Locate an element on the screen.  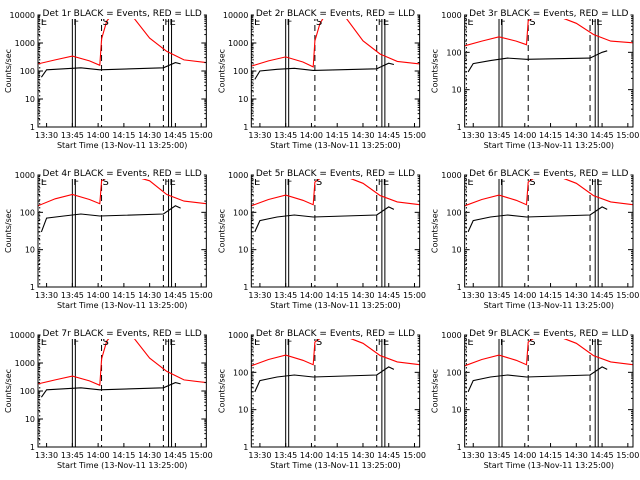
panel-title: Det 5r BLACK = Events, RED = LLD is located at coordinates (335, 174).